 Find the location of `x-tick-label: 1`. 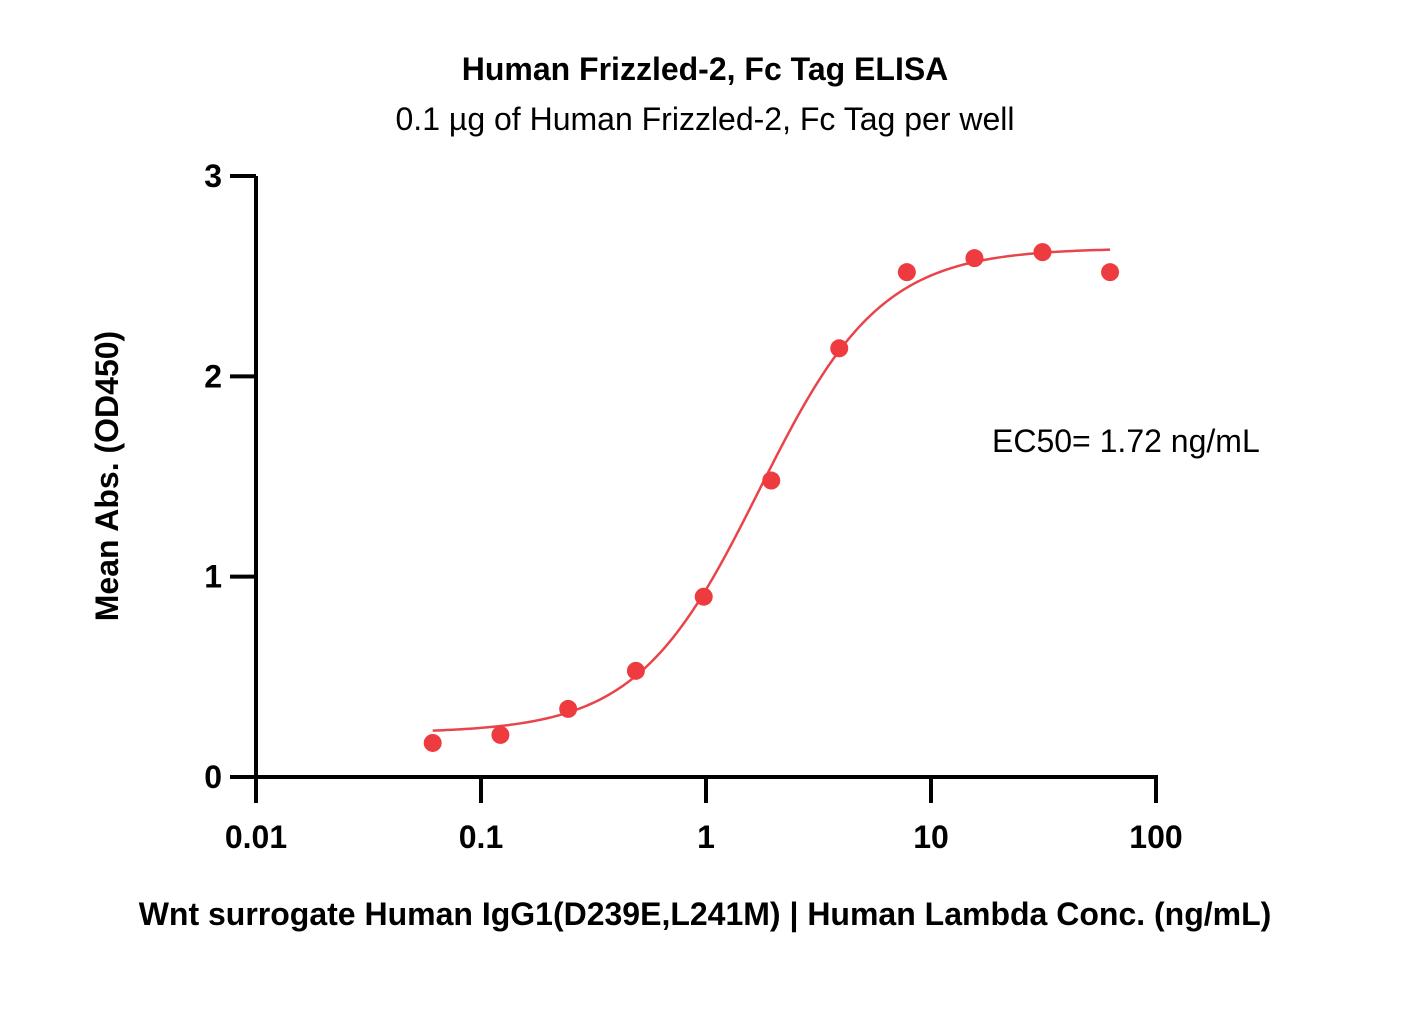

x-tick-label: 1 is located at coordinates (706, 837).